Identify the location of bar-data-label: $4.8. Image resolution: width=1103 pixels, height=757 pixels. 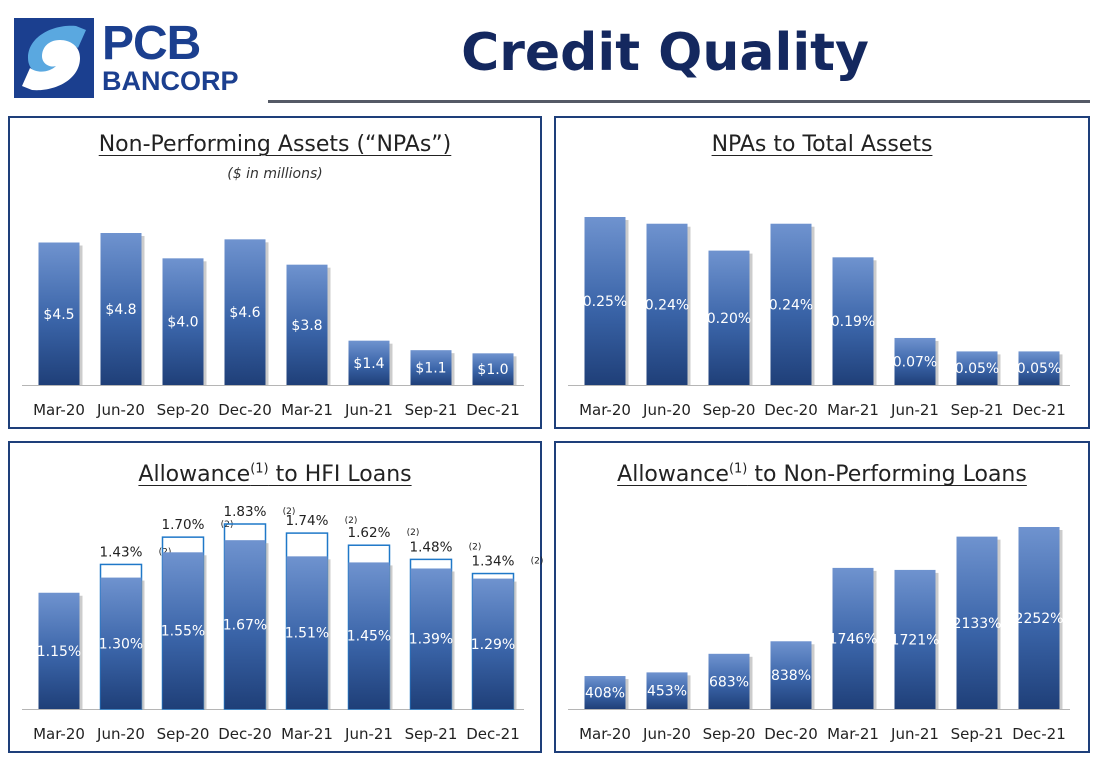
(120, 310).